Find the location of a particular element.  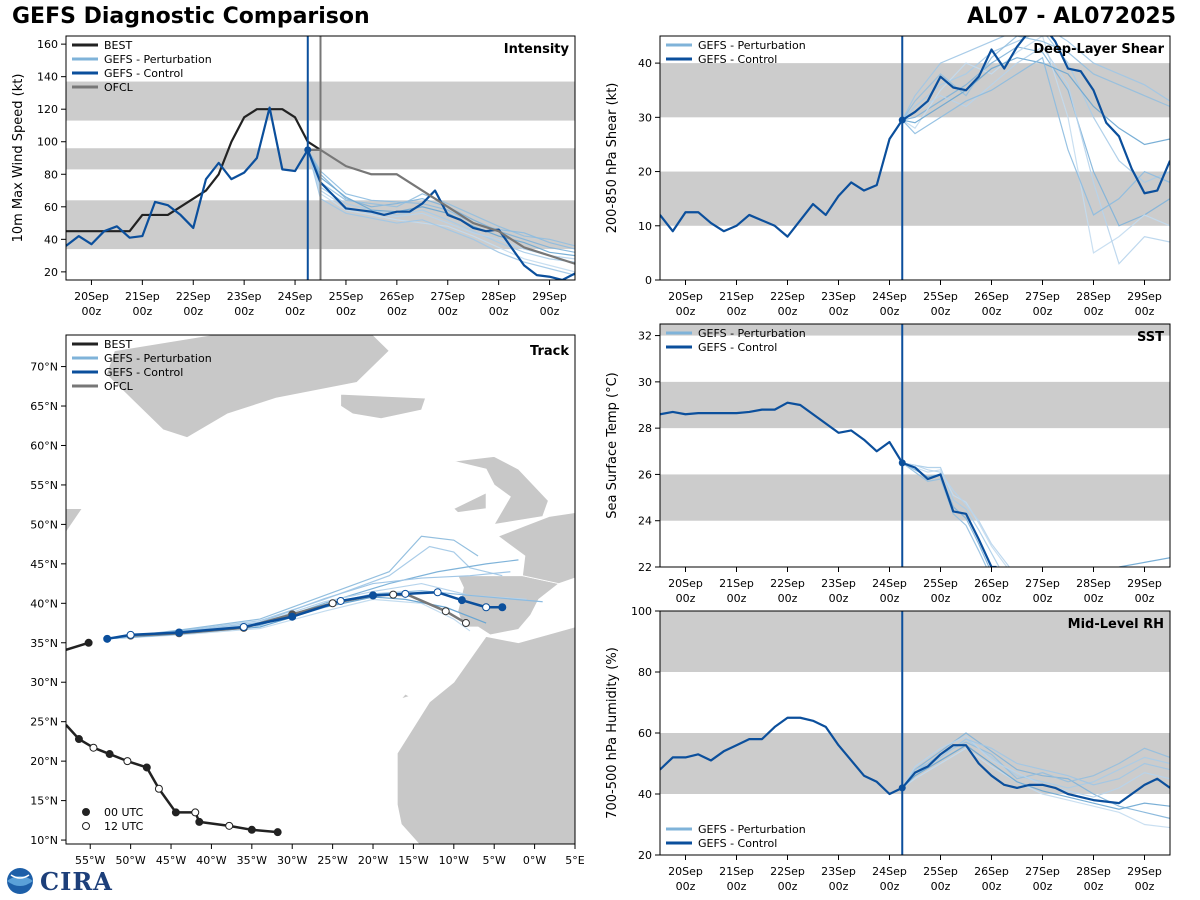

x-tick-label: 23Sep is located at coordinates (838, 583).